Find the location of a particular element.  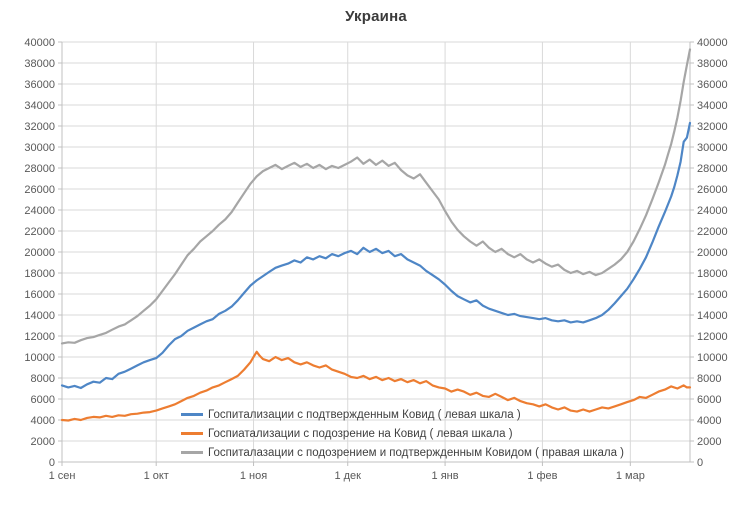

y-axis-right-label: 0 is located at coordinates (700, 463).